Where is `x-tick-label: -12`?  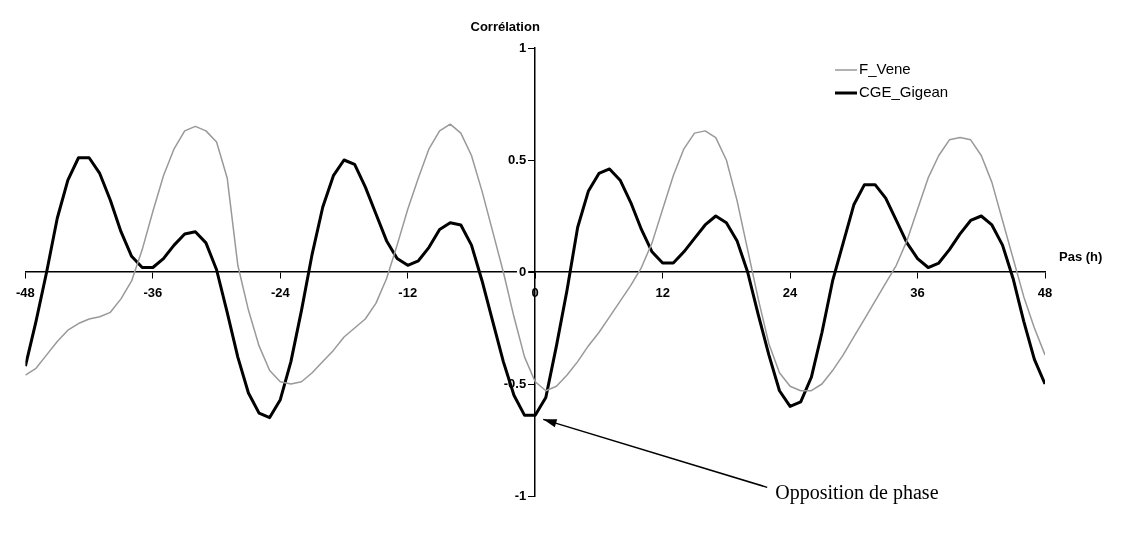 x-tick-label: -12 is located at coordinates (408, 293).